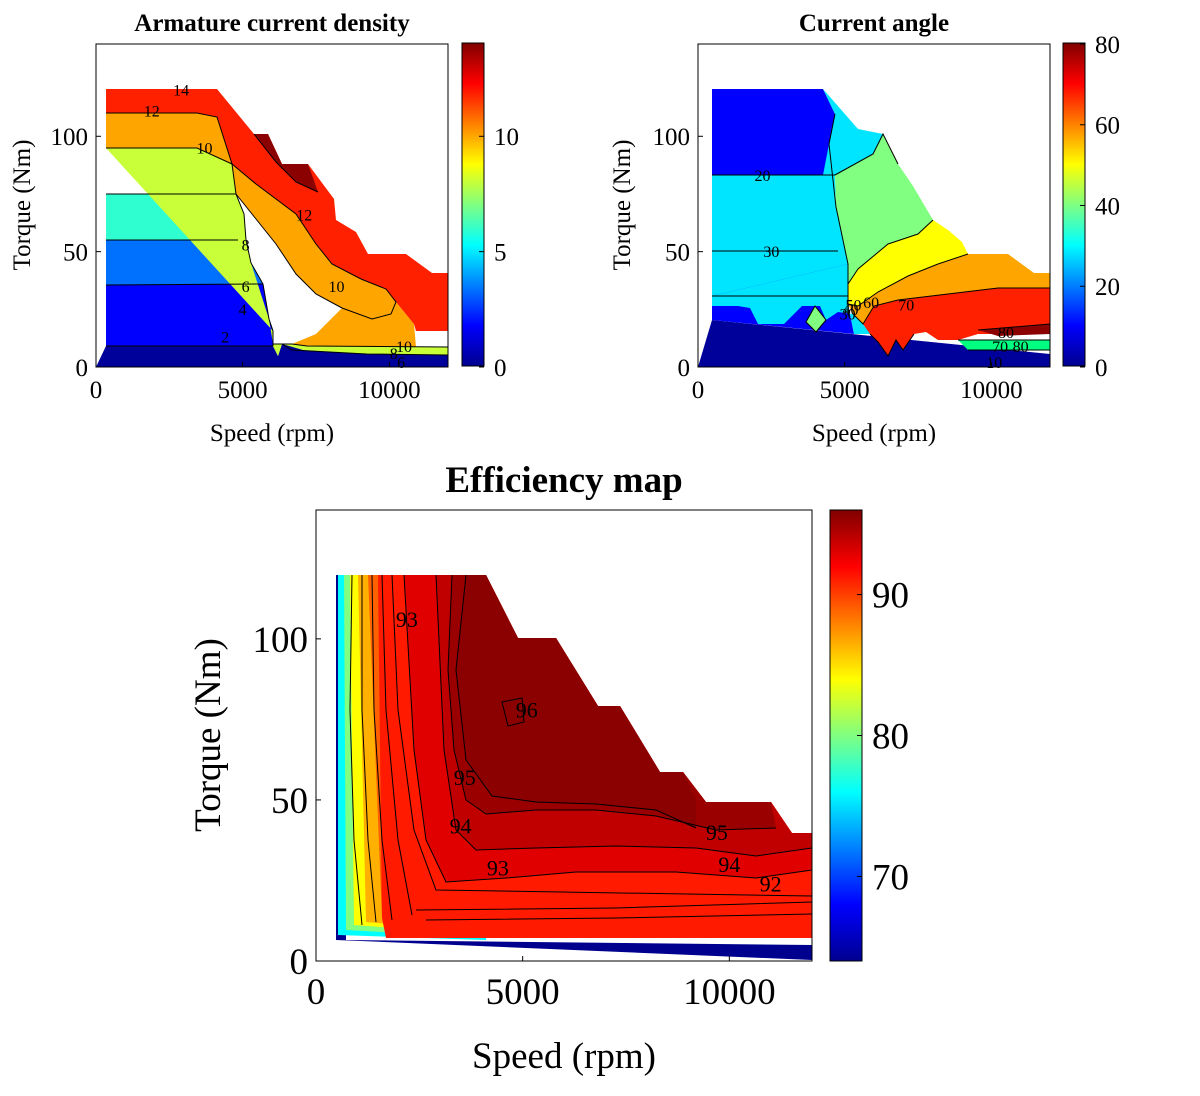 Image resolution: width=1200 pixels, height=1096 pixels. What do you see at coordinates (272, 433) in the screenshot?
I see `cd-xlabel: Speed (rpm)` at bounding box center [272, 433].